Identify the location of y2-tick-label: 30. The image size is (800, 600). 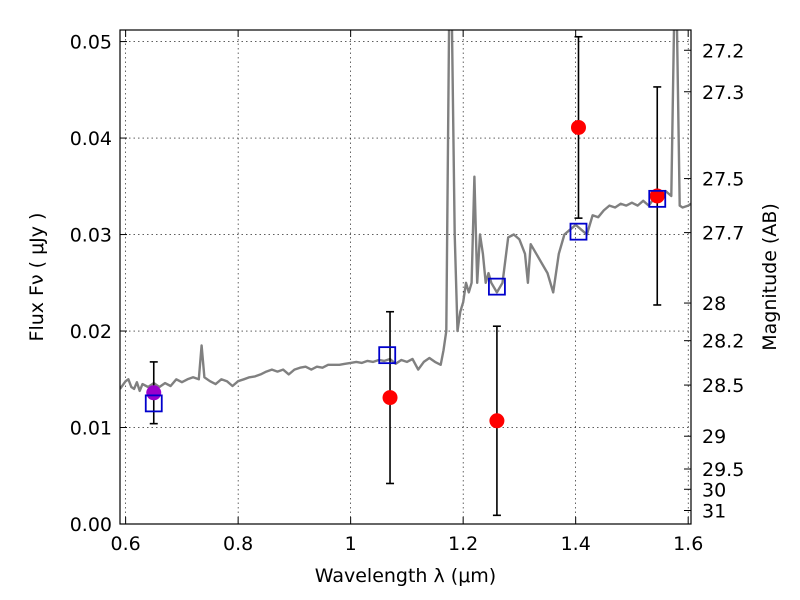
(714, 490).